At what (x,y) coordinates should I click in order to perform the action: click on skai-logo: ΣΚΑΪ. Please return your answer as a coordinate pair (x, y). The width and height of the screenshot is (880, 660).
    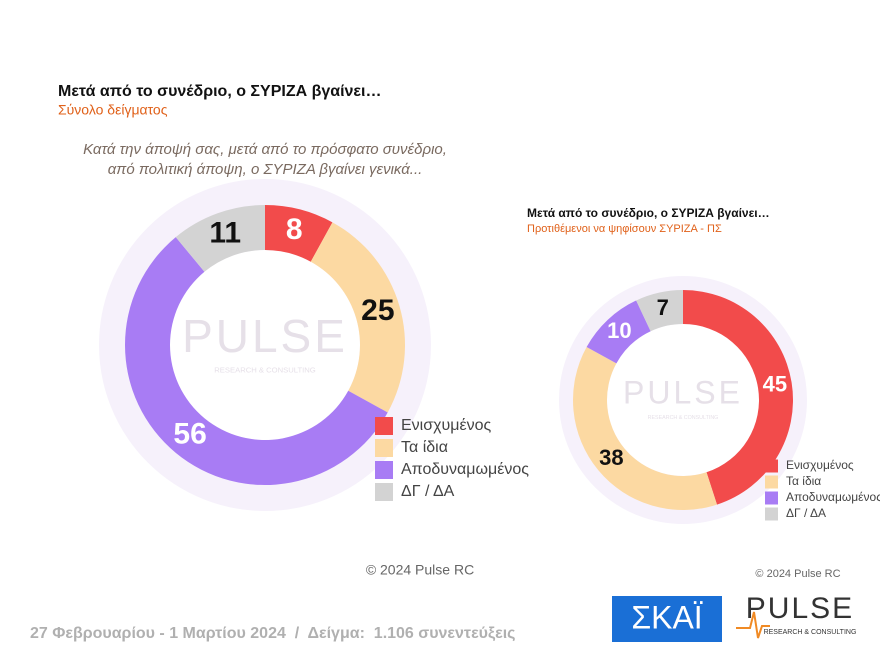
    Looking at the image, I should click on (666, 617).